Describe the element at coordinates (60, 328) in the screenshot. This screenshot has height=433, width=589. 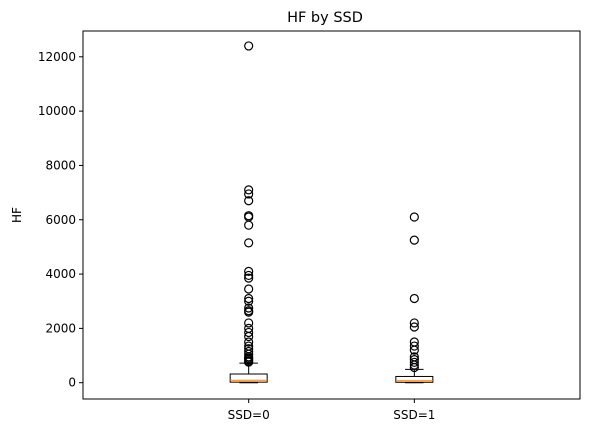
I see `y-tick-label: 2000` at that location.